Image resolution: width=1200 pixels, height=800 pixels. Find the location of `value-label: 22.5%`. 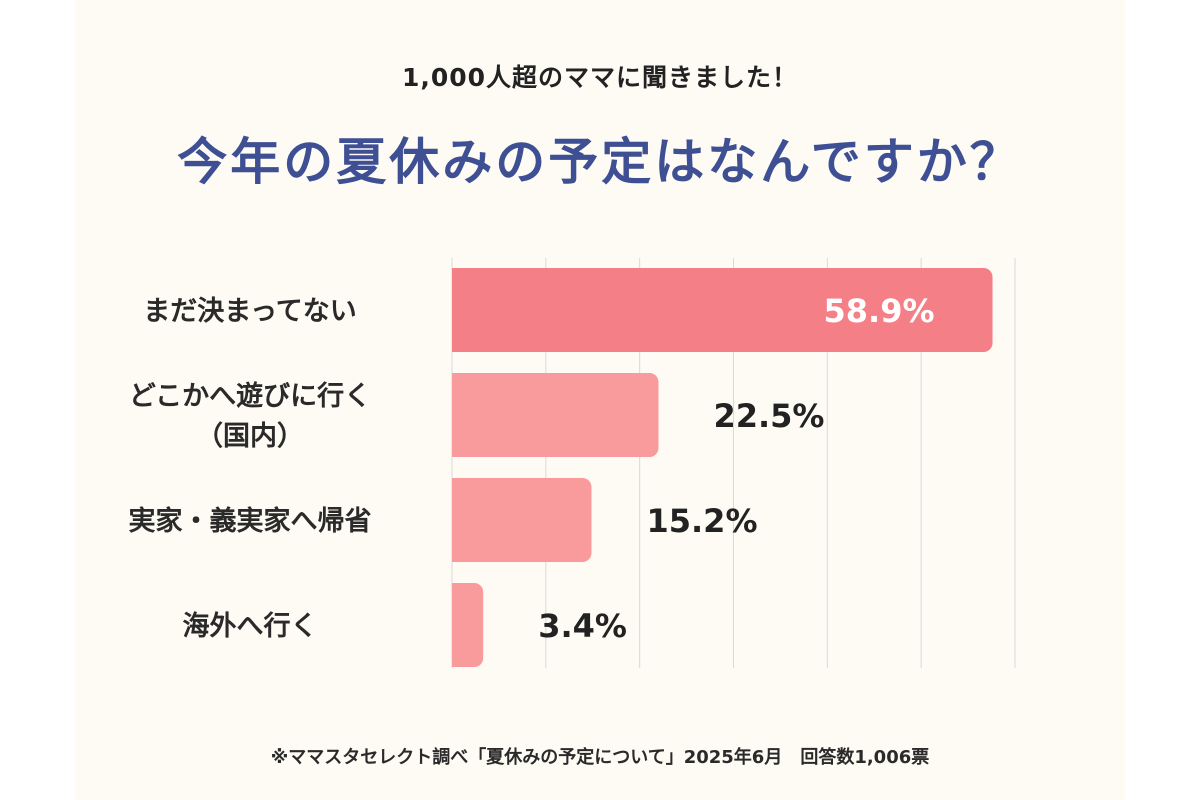

value-label: 22.5% is located at coordinates (768, 416).